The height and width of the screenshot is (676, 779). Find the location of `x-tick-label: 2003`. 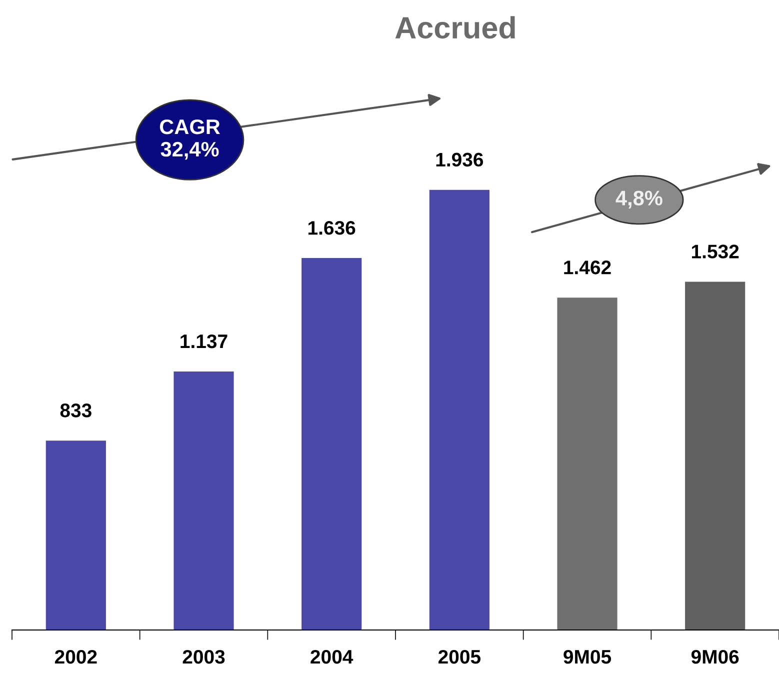

x-tick-label: 2003 is located at coordinates (203, 657).